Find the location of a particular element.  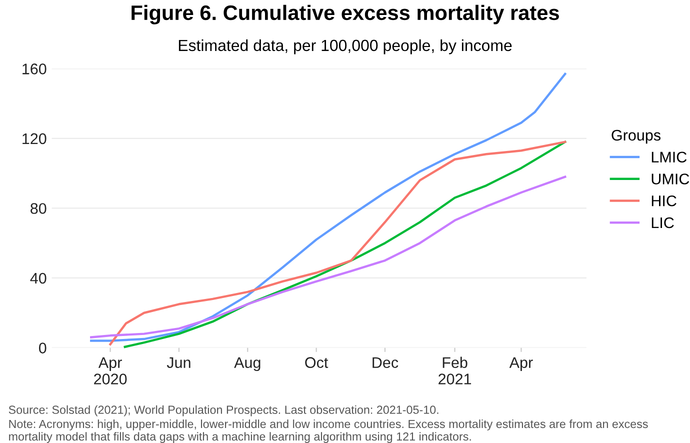

x-tick-label: Jun is located at coordinates (178, 362).